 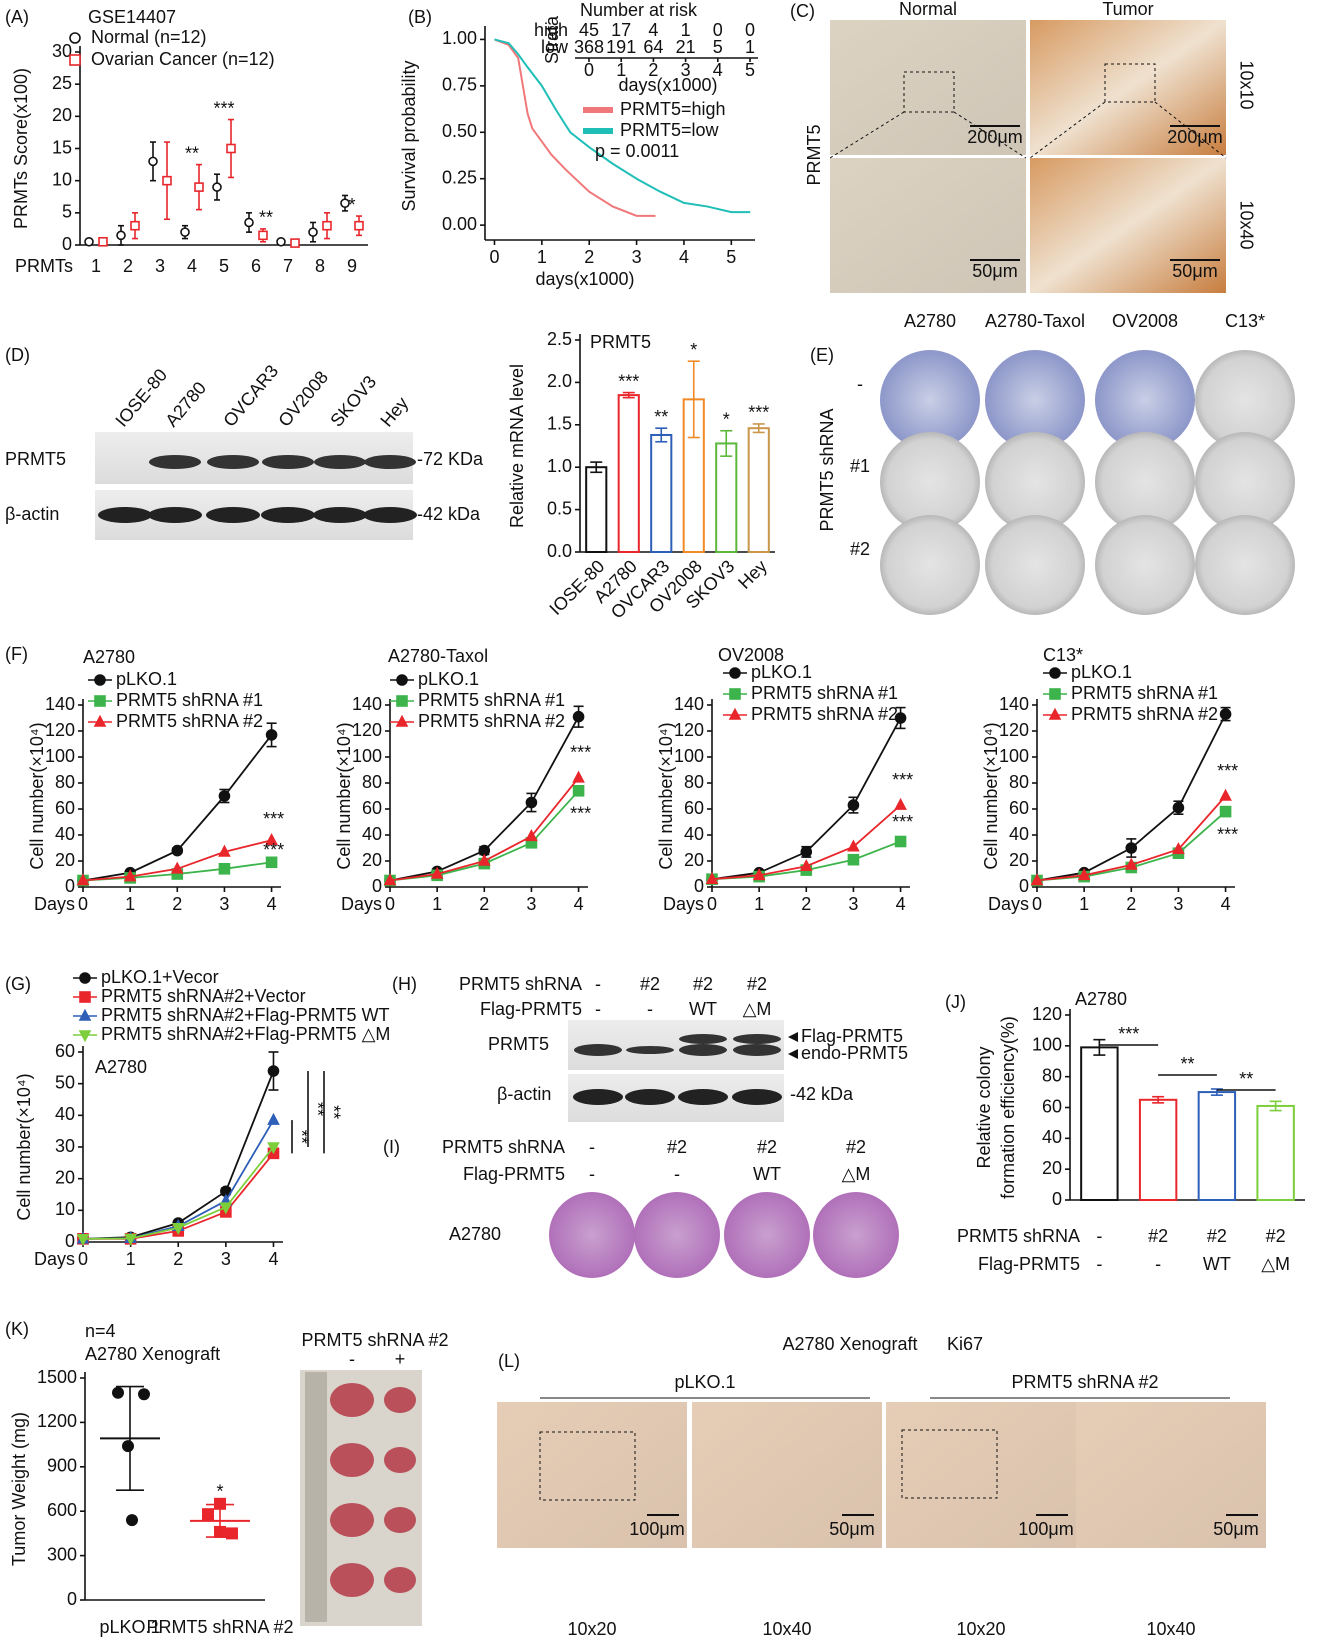 What do you see at coordinates (994, 137) in the screenshot?
I see `scale-label: 200μm` at bounding box center [994, 137].